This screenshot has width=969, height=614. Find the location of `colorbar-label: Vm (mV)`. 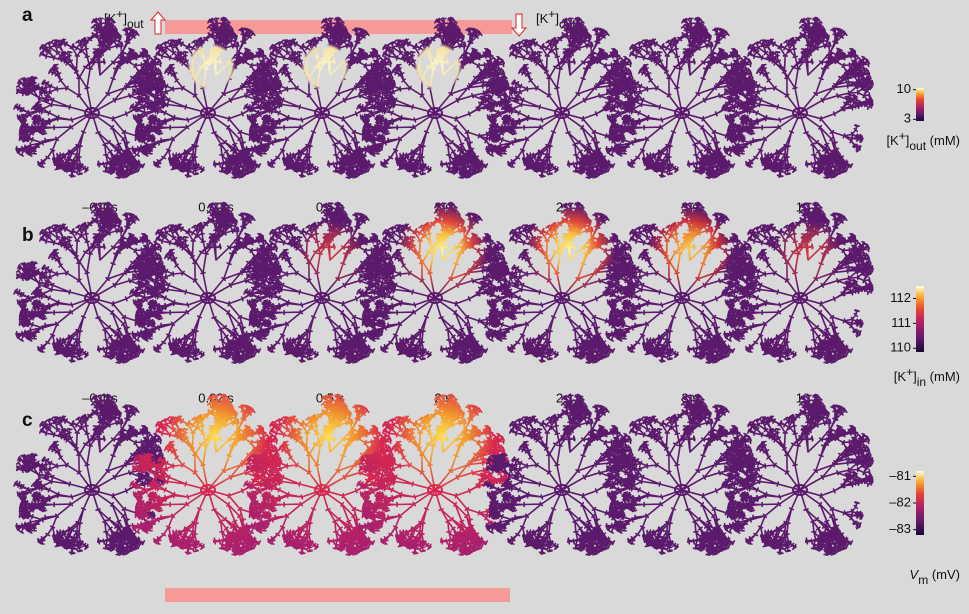

colorbar-label: Vm (mV) is located at coordinates (935, 577).